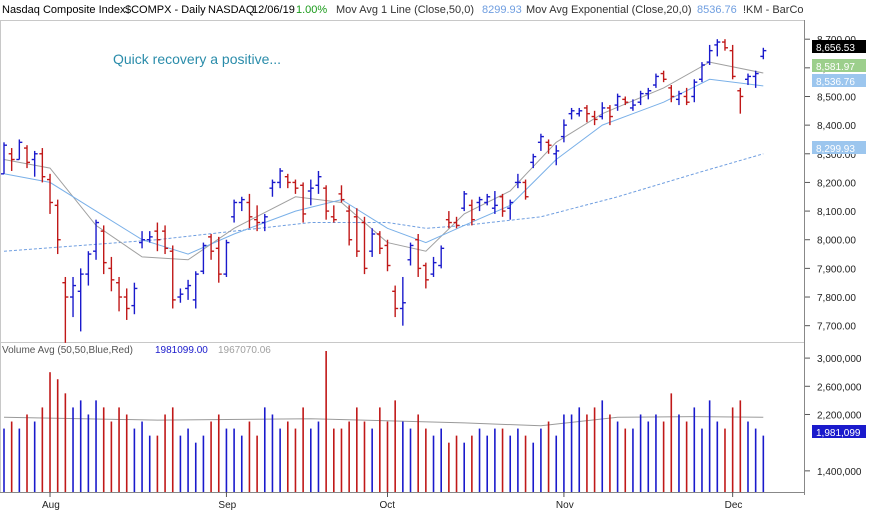 The image size is (869, 512). What do you see at coordinates (836, 298) in the screenshot?
I see `price-tick-label: 7,800.00` at bounding box center [836, 298].